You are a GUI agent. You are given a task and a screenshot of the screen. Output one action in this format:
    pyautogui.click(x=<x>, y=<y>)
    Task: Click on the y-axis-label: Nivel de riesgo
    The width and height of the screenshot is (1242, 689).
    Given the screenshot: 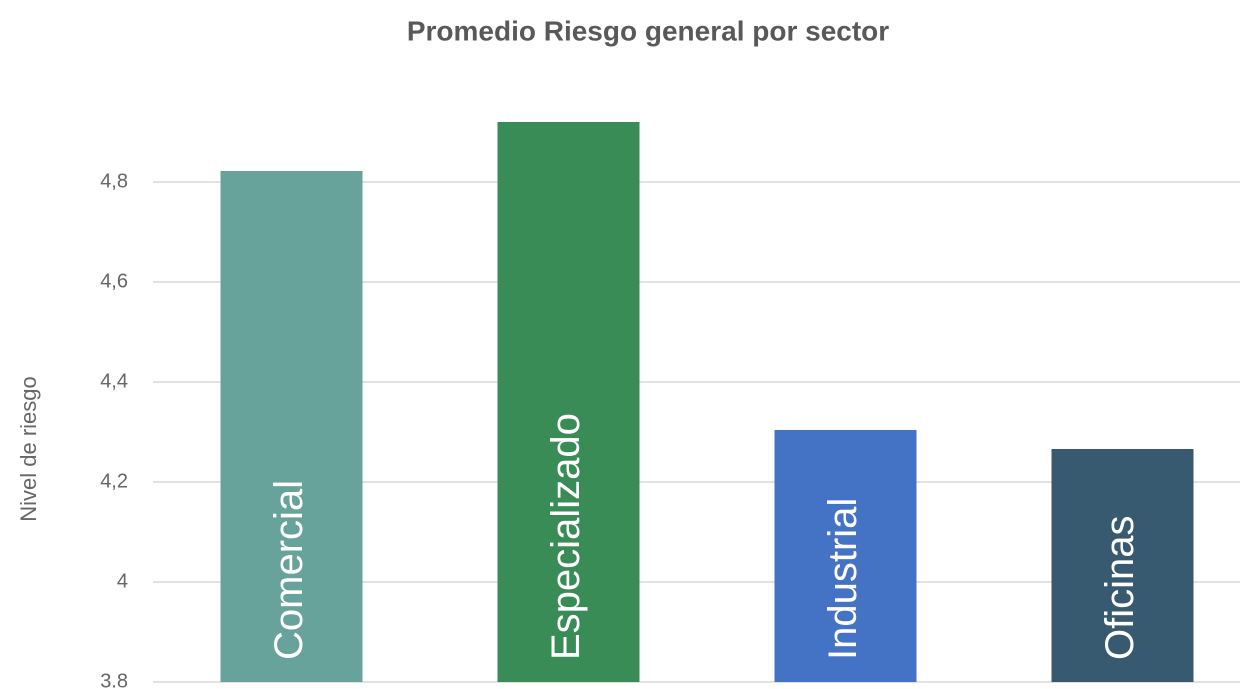 What is the action you would take?
    pyautogui.click(x=28, y=449)
    